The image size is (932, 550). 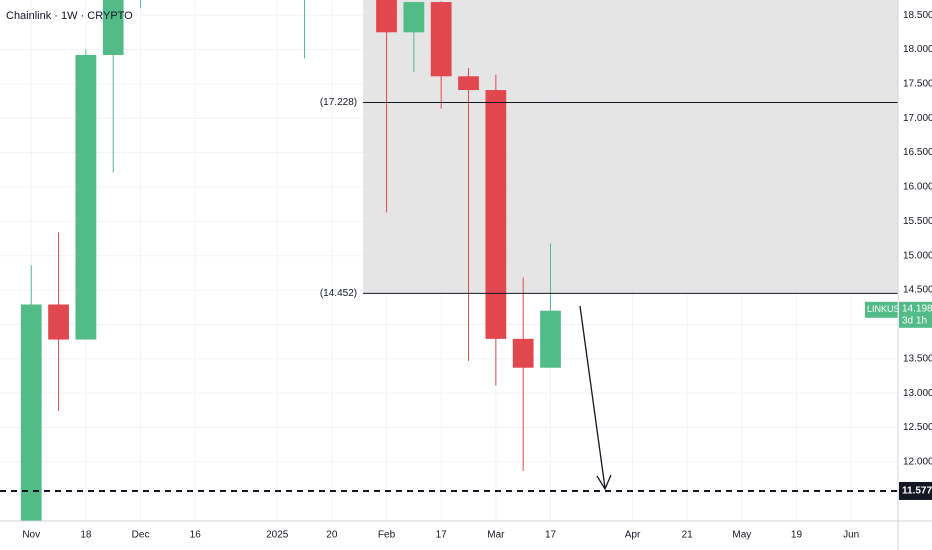 I want to click on y-tick-label: 17.000, so click(x=917, y=118).